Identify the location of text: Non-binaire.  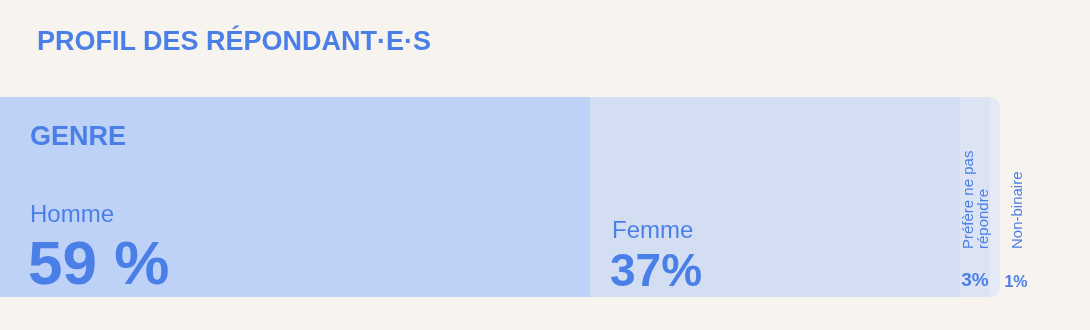
(1016, 210).